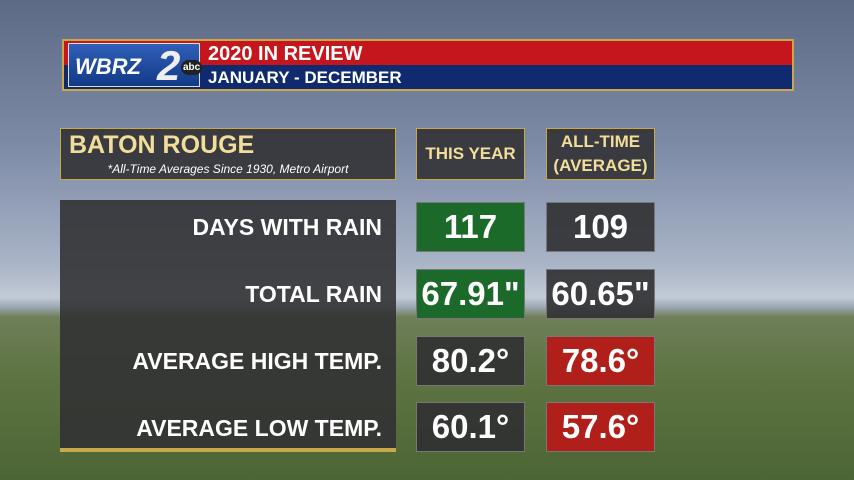 This screenshot has height=480, width=854. What do you see at coordinates (313, 294) in the screenshot?
I see `row-label: TOTAL RAIN` at bounding box center [313, 294].